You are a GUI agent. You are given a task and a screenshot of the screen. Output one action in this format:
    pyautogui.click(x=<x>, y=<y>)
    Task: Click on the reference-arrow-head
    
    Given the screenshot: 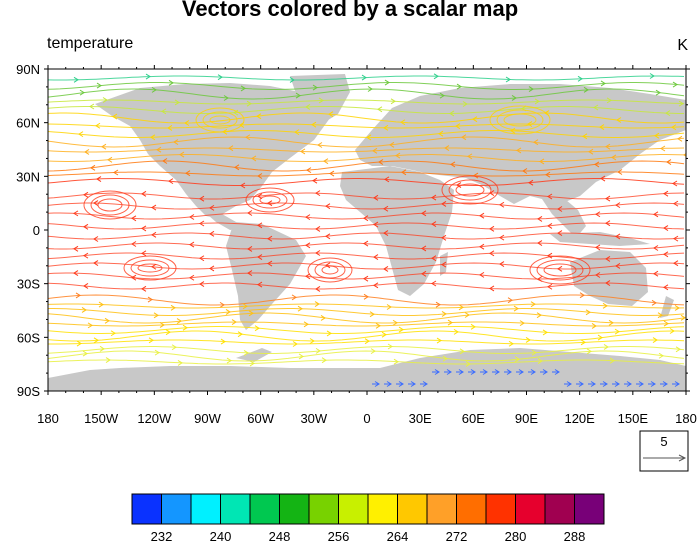 What is the action you would take?
    pyautogui.click(x=682, y=458)
    